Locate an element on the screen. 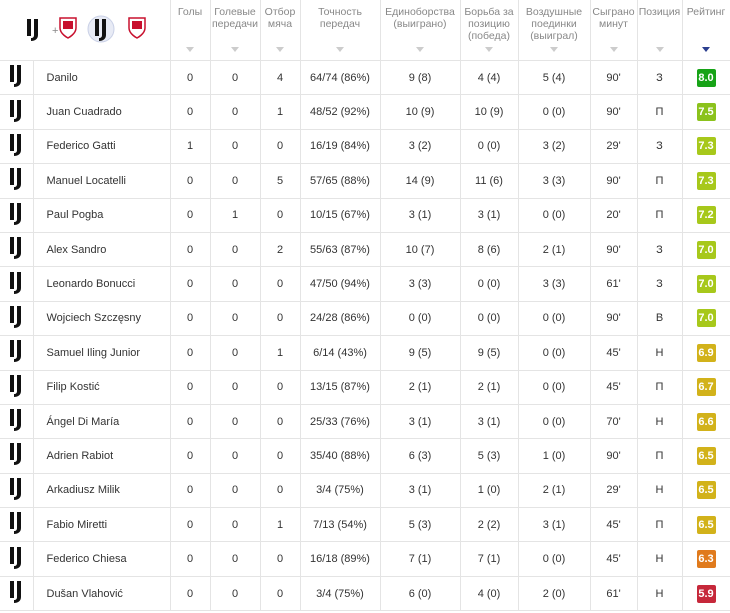  column-header-text: Голевые передачи is located at coordinates (235, 18).